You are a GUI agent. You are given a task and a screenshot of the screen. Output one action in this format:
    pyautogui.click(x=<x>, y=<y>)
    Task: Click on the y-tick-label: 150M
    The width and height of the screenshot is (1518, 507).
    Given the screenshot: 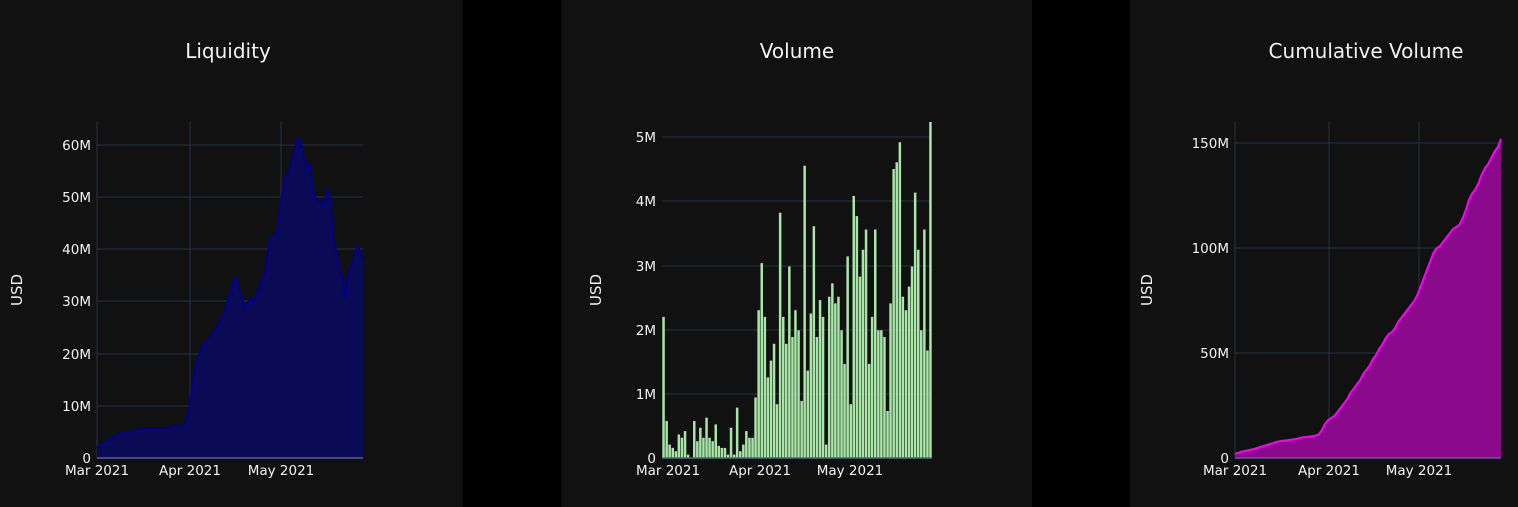 What is the action you would take?
    pyautogui.click(x=1210, y=144)
    